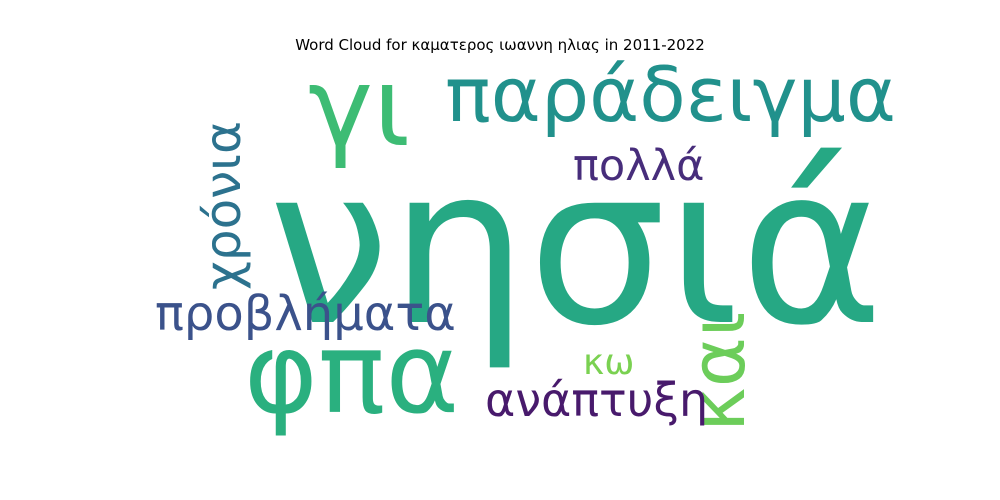 This screenshot has height=500, width=1000. Describe the element at coordinates (223, 205) in the screenshot. I see `word-6: χρόνια` at that location.